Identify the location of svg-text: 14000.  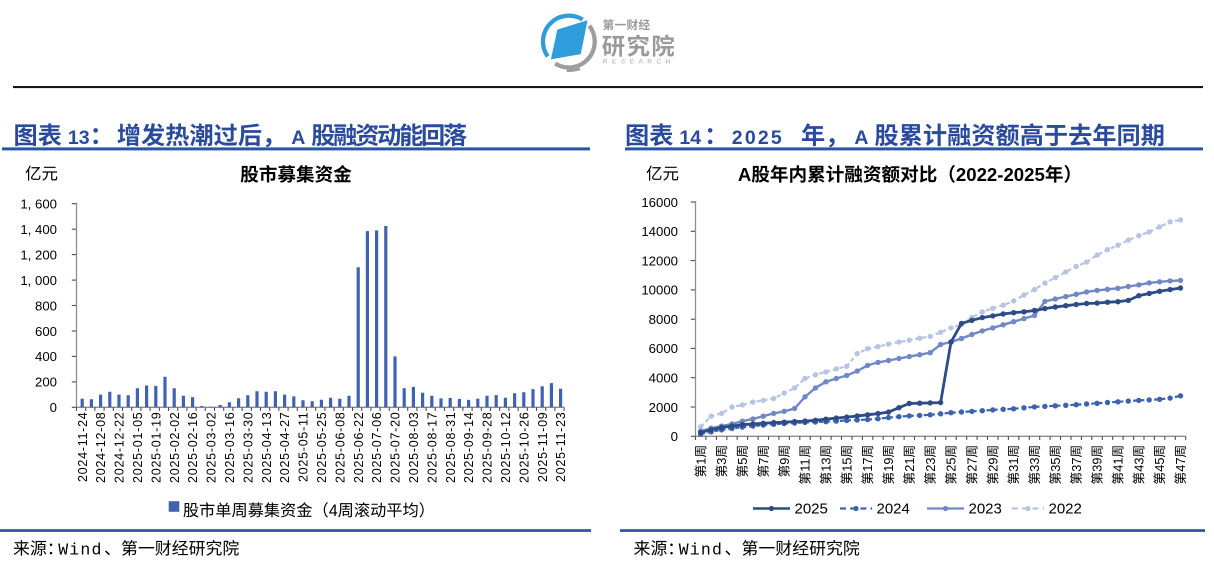
(659, 231).